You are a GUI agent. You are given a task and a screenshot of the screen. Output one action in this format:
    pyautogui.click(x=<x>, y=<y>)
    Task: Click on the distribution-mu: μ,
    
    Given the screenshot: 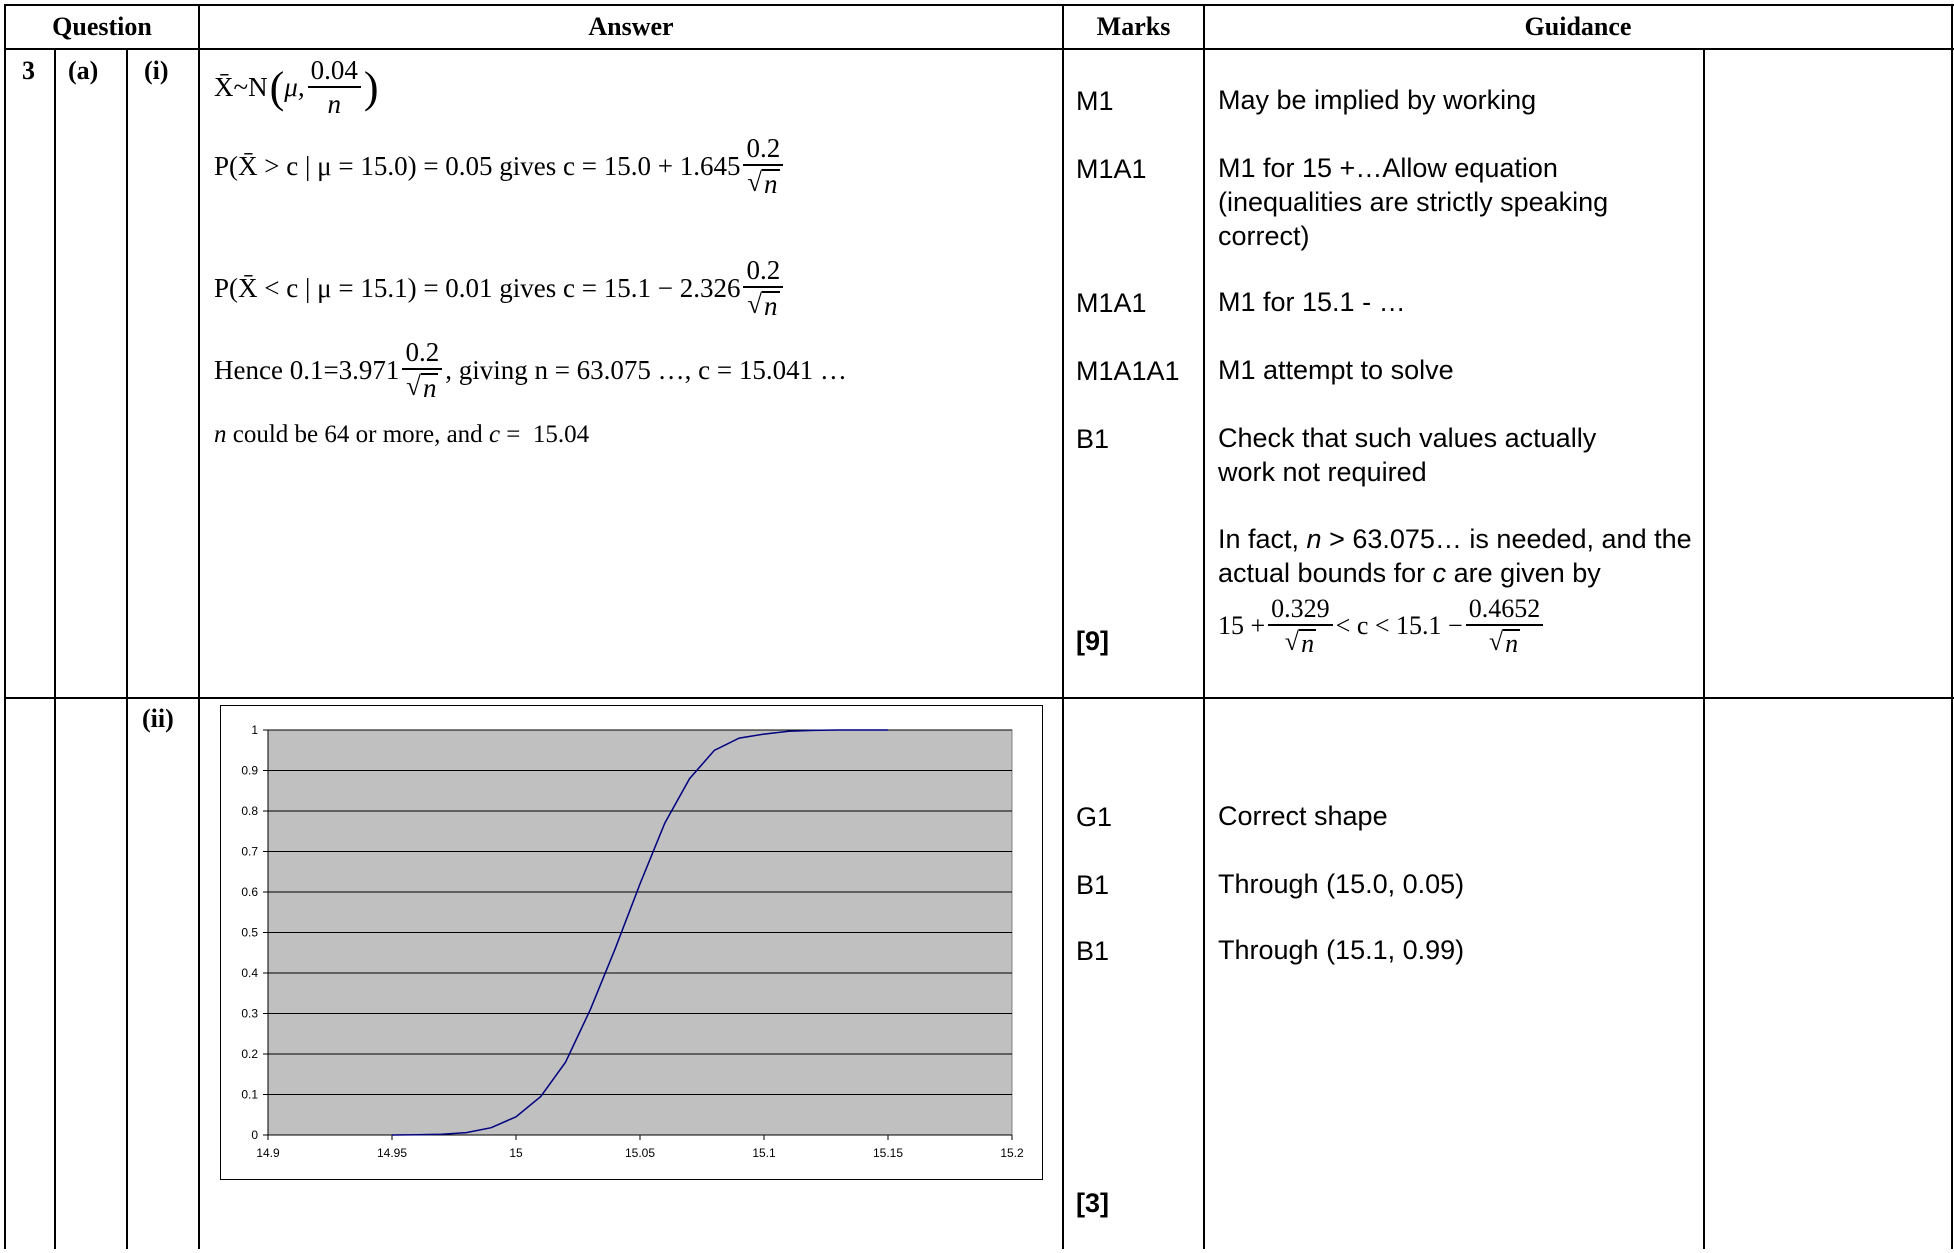 What is the action you would take?
    pyautogui.click(x=294, y=86)
    